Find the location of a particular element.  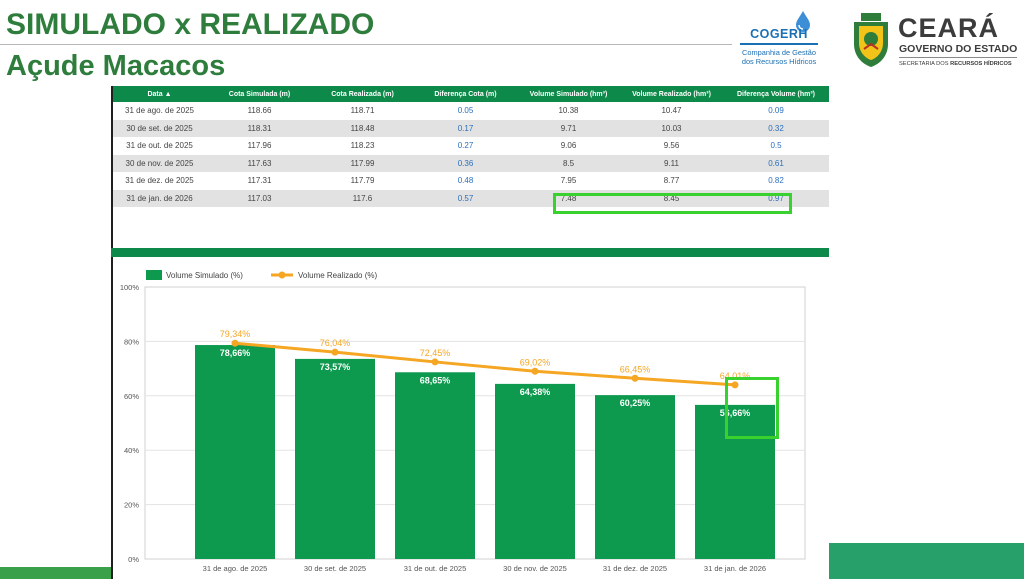

ceara-secretariat-prefix: SECRETARIA DOS is located at coordinates (925, 64).